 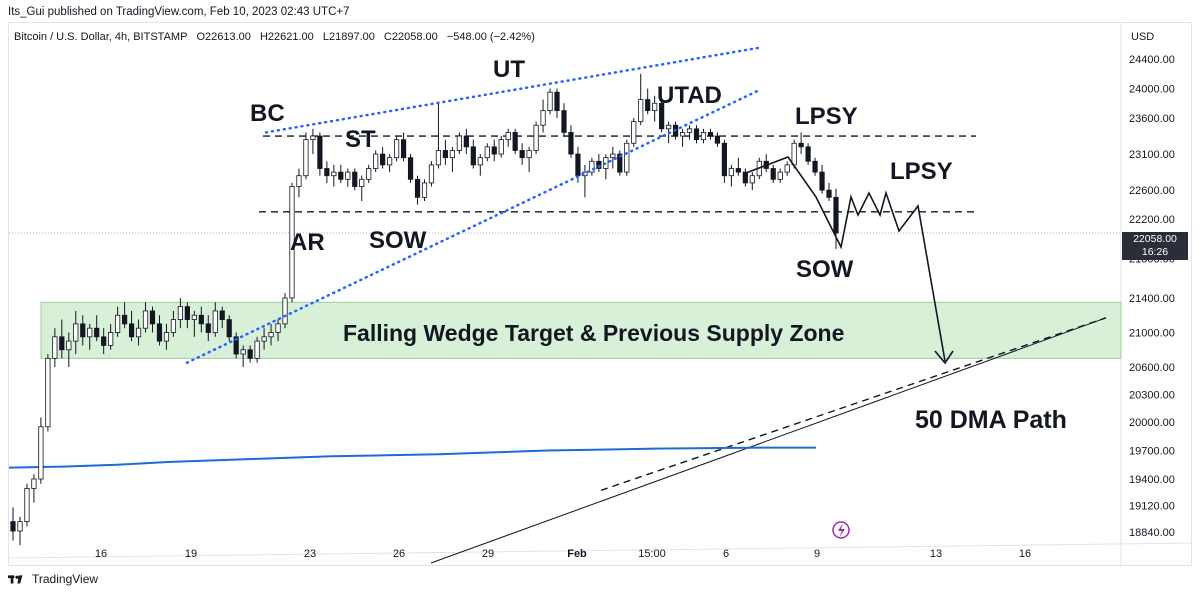 What do you see at coordinates (1152, 480) in the screenshot?
I see `price-tick-label: 19400.00` at bounding box center [1152, 480].